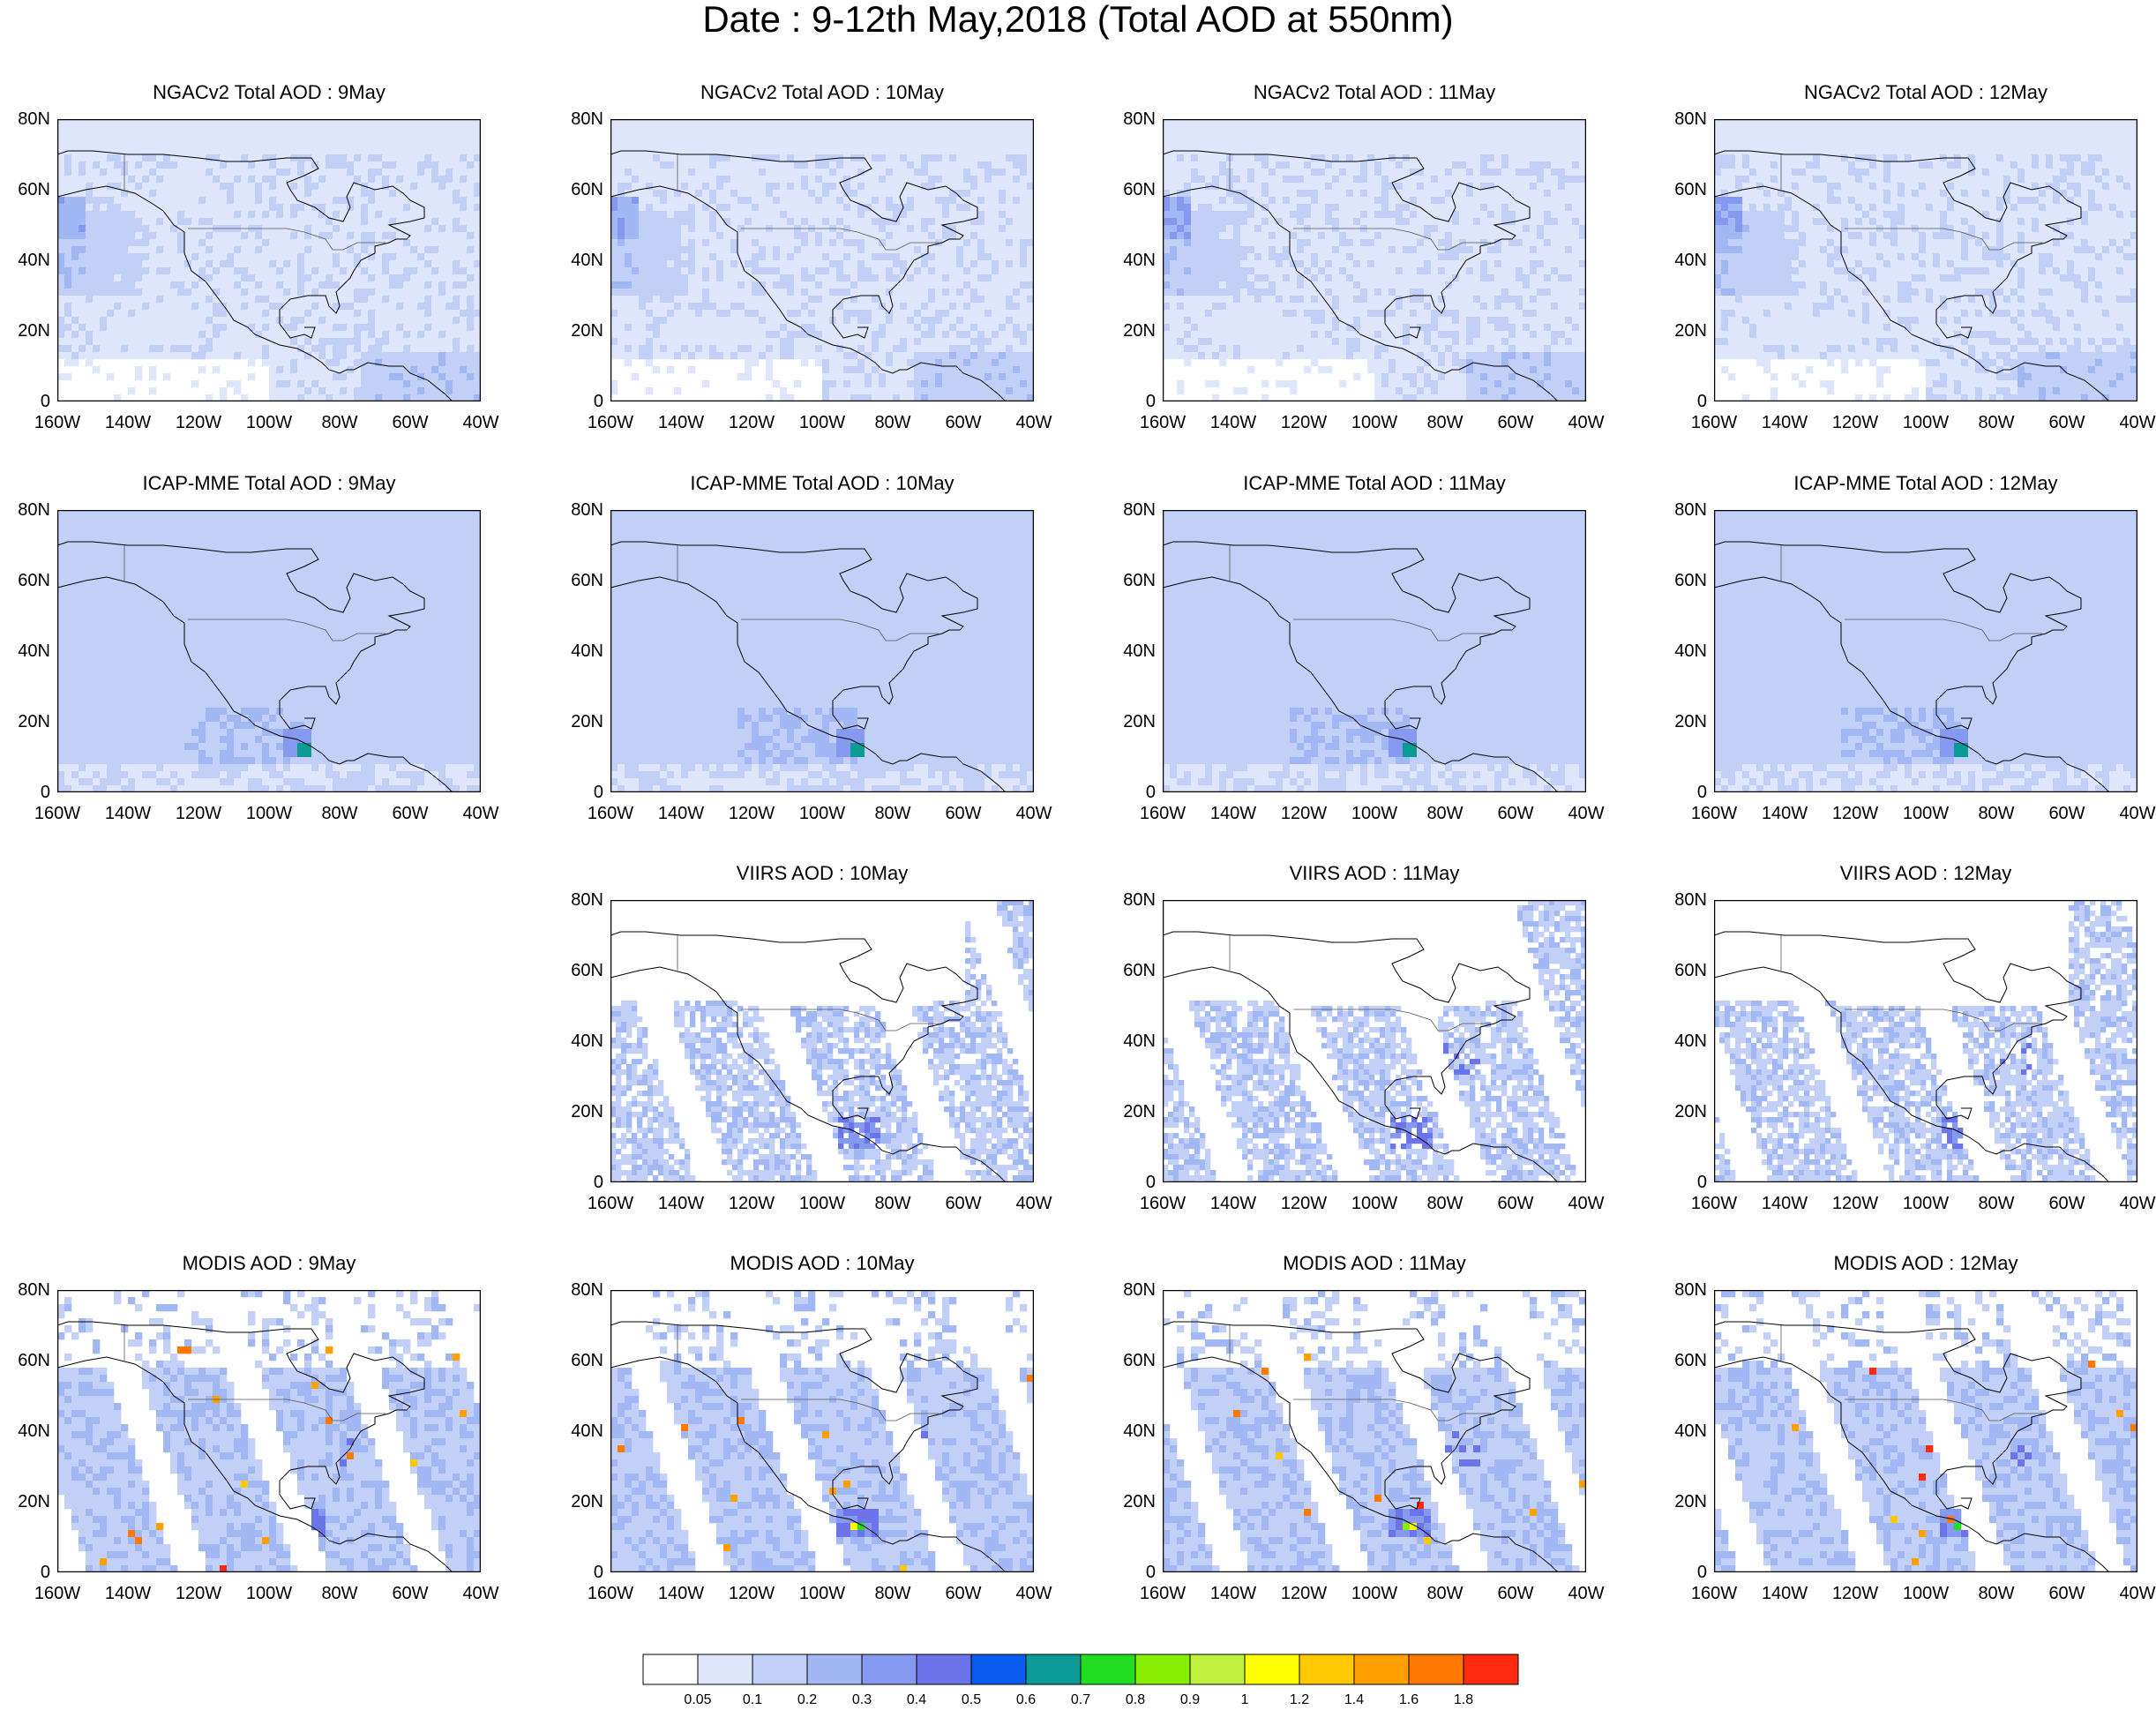 This screenshot has height=1710, width=2156. Describe the element at coordinates (1374, 1263) in the screenshot. I see `panel-title-modis-11: MODIS AOD : 11May` at that location.